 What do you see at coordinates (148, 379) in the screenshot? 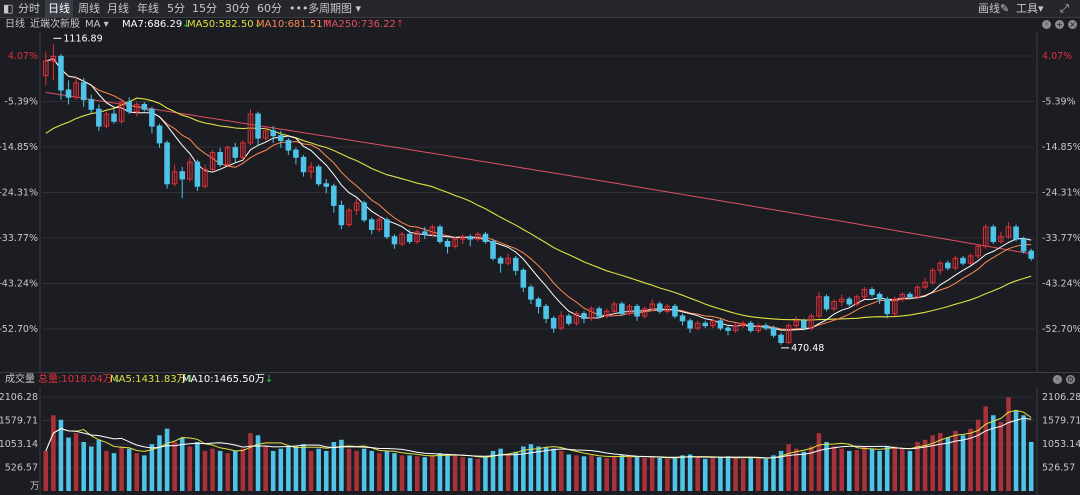
I see `volume-ma5-value: MA5:1431.83万` at bounding box center [148, 379].